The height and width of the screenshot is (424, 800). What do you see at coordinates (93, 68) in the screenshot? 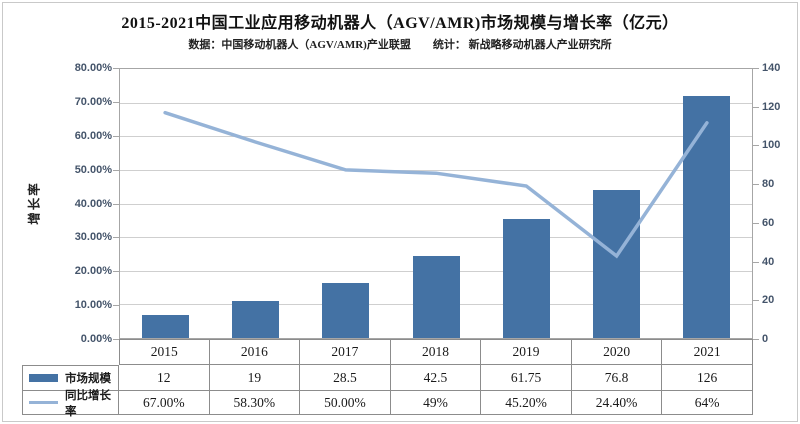
I see `left-axis-tick-label: 80.00%` at bounding box center [93, 68].